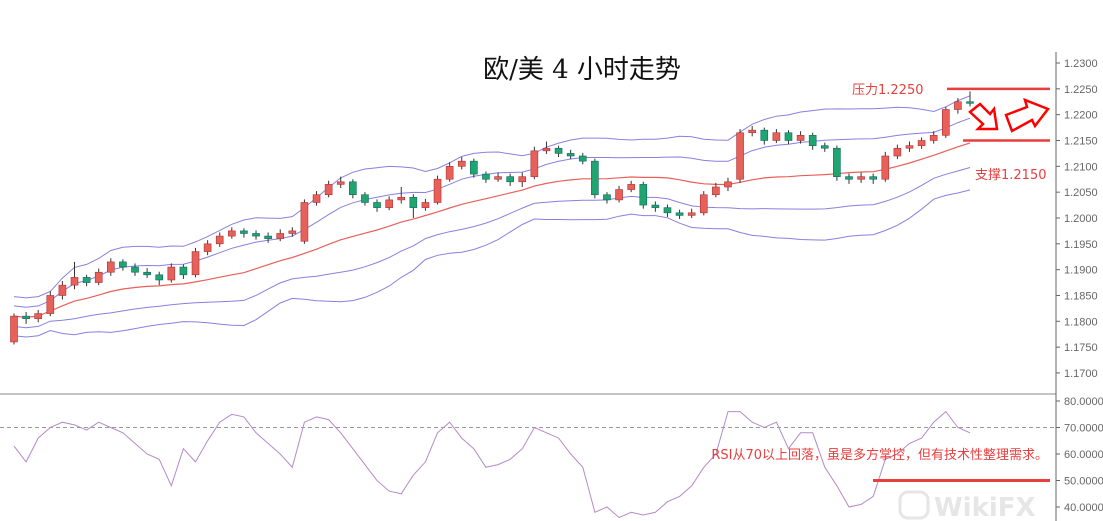 This screenshot has width=1103, height=521. I want to click on resistance-label: 压力1.2250, so click(888, 90).